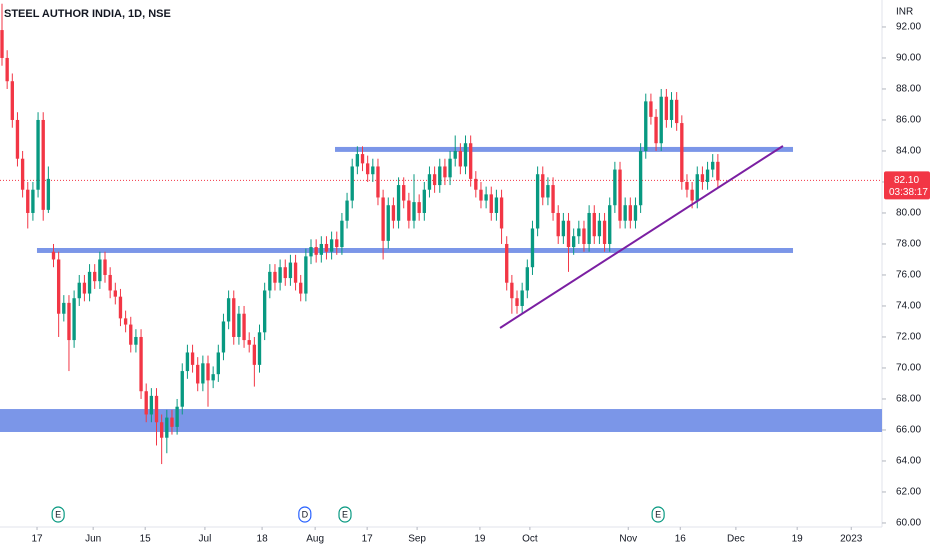 The width and height of the screenshot is (932, 550). I want to click on x-tick-label: Oct, so click(530, 539).